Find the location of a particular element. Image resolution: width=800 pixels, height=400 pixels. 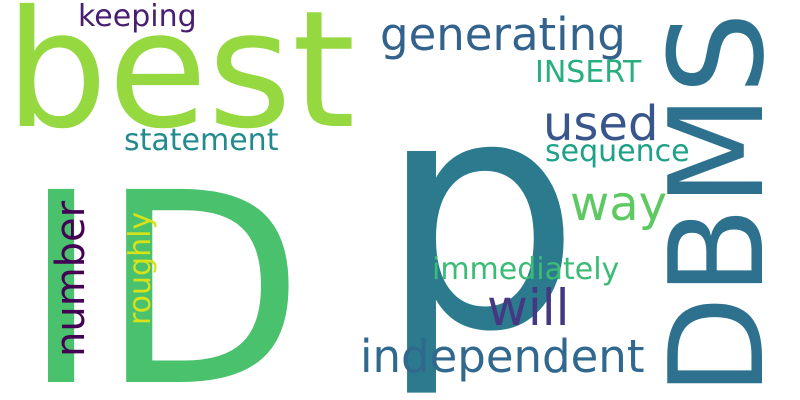

word-sequence: sequence is located at coordinates (617, 151).